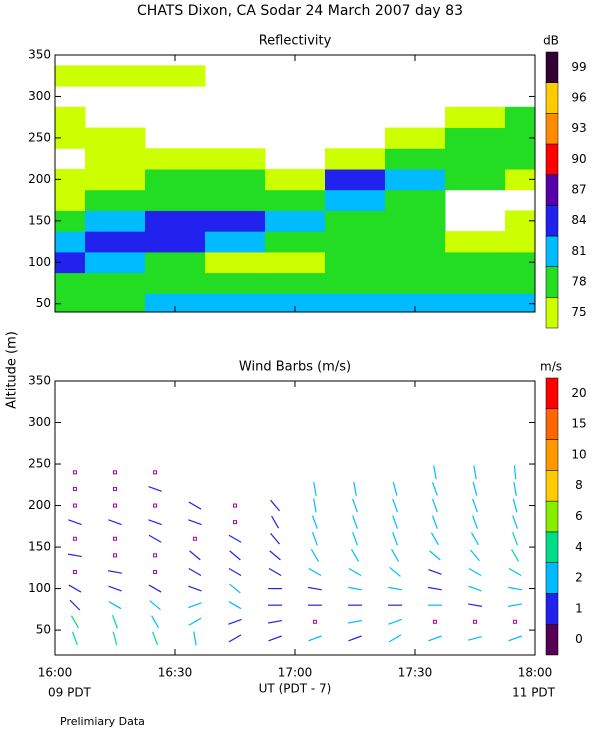 This screenshot has height=750, width=600. Describe the element at coordinates (578, 393) in the screenshot. I see `colorbar-tick-label: 20` at that location.